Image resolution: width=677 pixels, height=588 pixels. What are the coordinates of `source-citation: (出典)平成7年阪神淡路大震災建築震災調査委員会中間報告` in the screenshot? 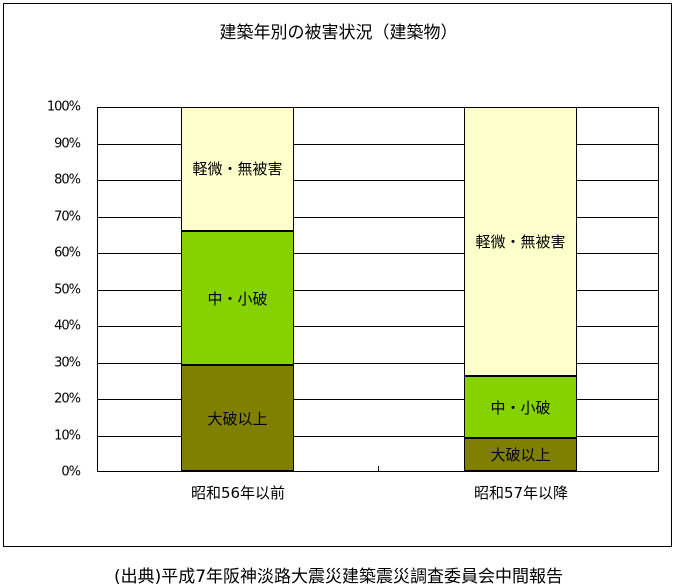 It's located at (338, 577).